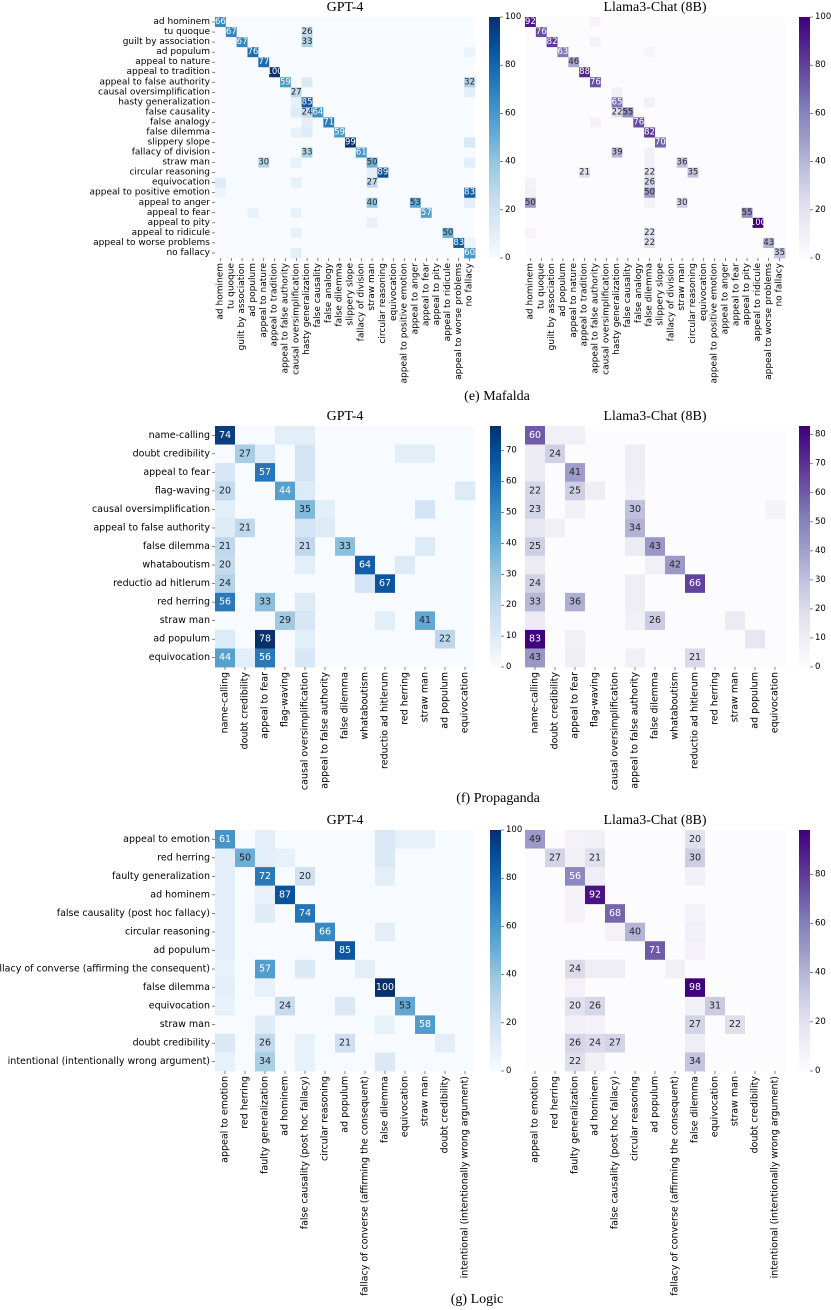 Image resolution: width=831 pixels, height=1310 pixels. Describe the element at coordinates (176, 472) in the screenshot. I see `y-tick-label-appeal-to-fear: appeal to fear` at that location.